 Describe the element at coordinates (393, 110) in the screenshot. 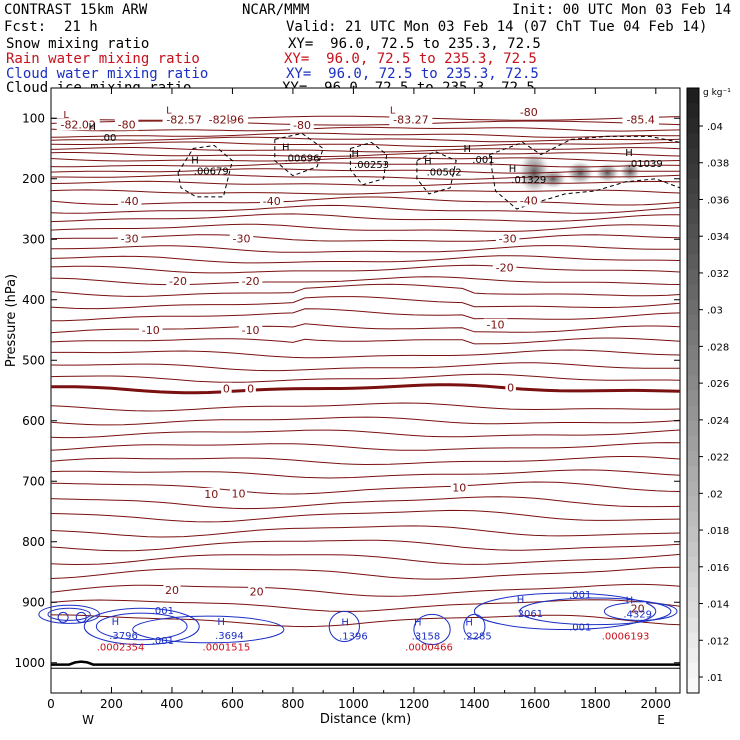

I see `low-marker: L` at that location.